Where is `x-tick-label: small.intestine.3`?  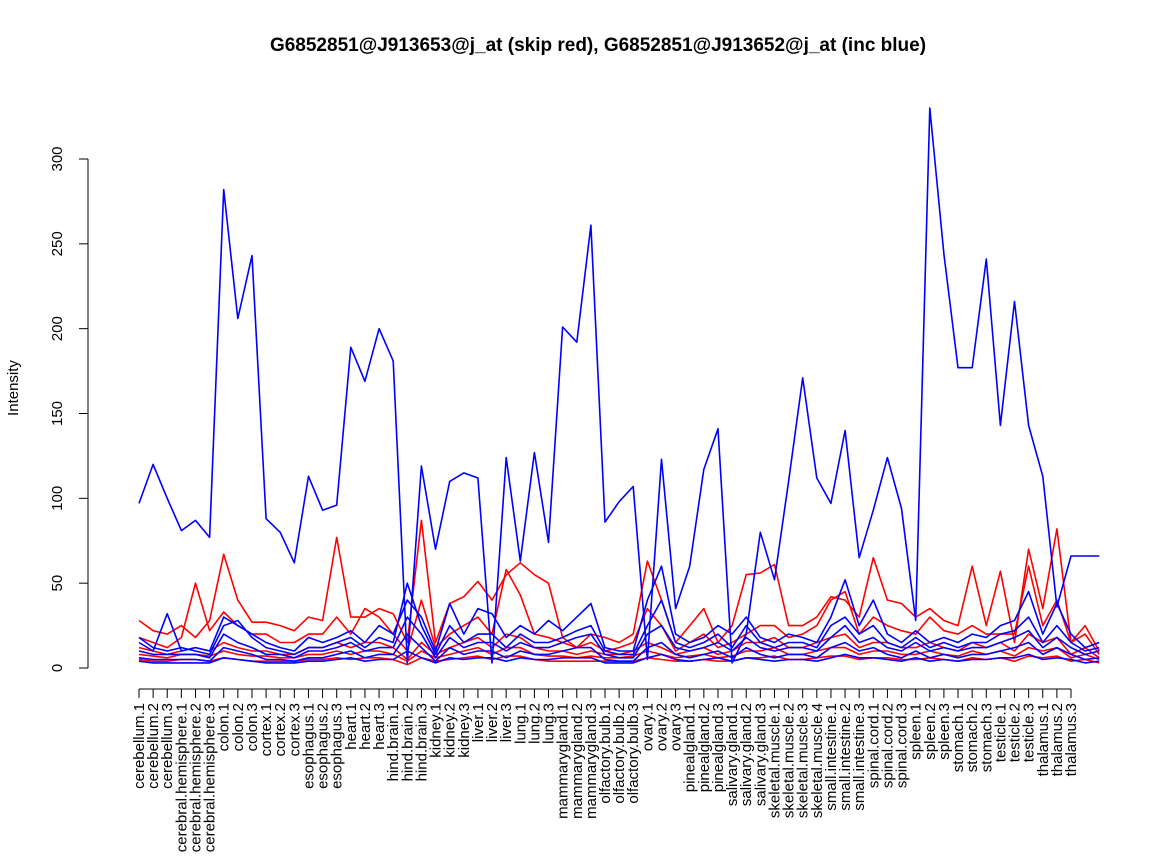
x-tick-label: small.intestine.3 is located at coordinates (859, 757).